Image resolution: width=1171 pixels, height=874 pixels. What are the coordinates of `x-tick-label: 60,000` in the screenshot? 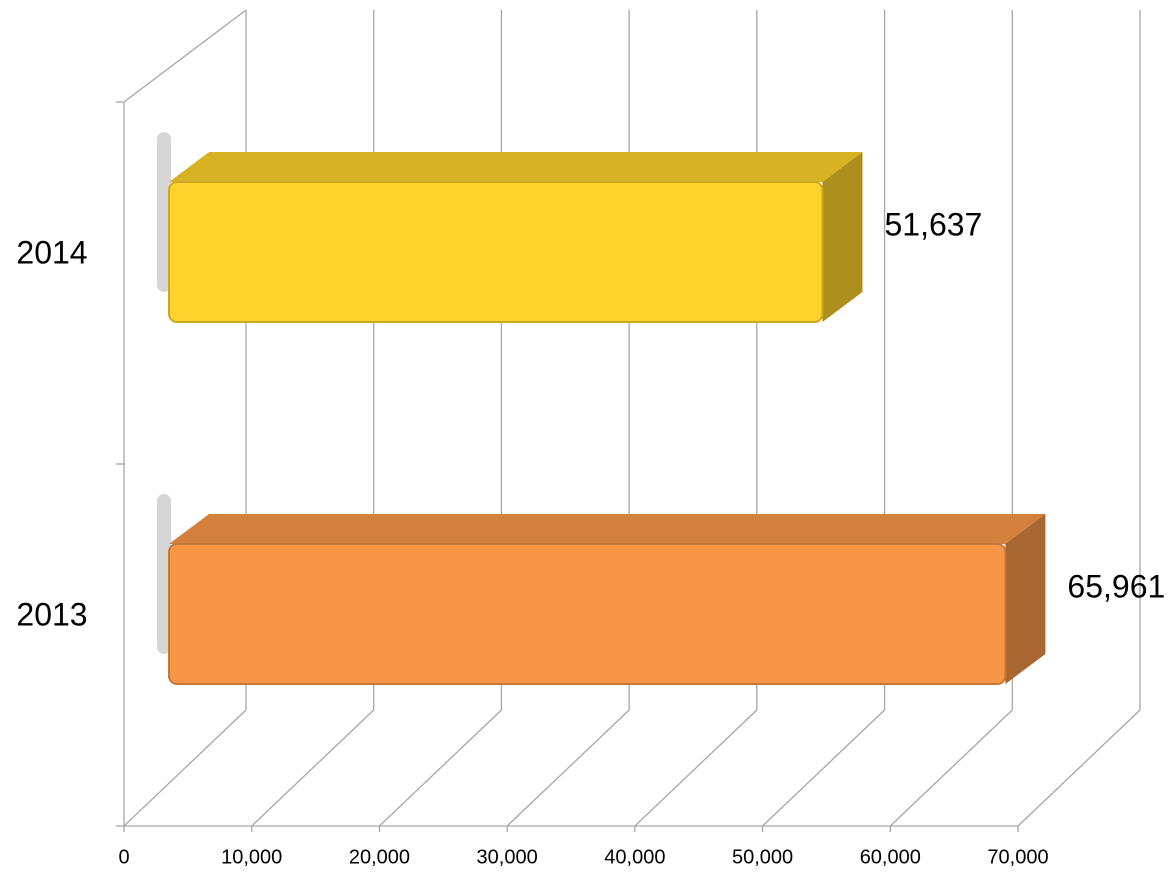 It's located at (890, 857).